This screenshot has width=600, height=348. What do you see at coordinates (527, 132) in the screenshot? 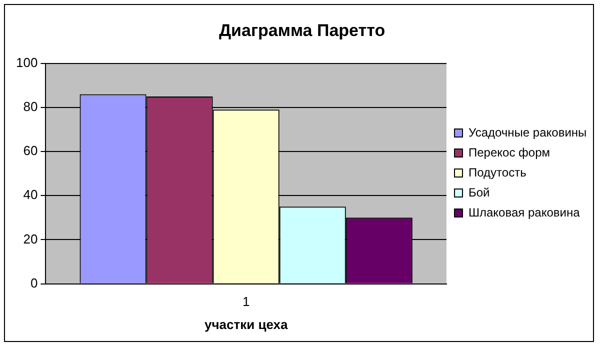
I see `legend-label: Усадочные раковины` at bounding box center [527, 132].